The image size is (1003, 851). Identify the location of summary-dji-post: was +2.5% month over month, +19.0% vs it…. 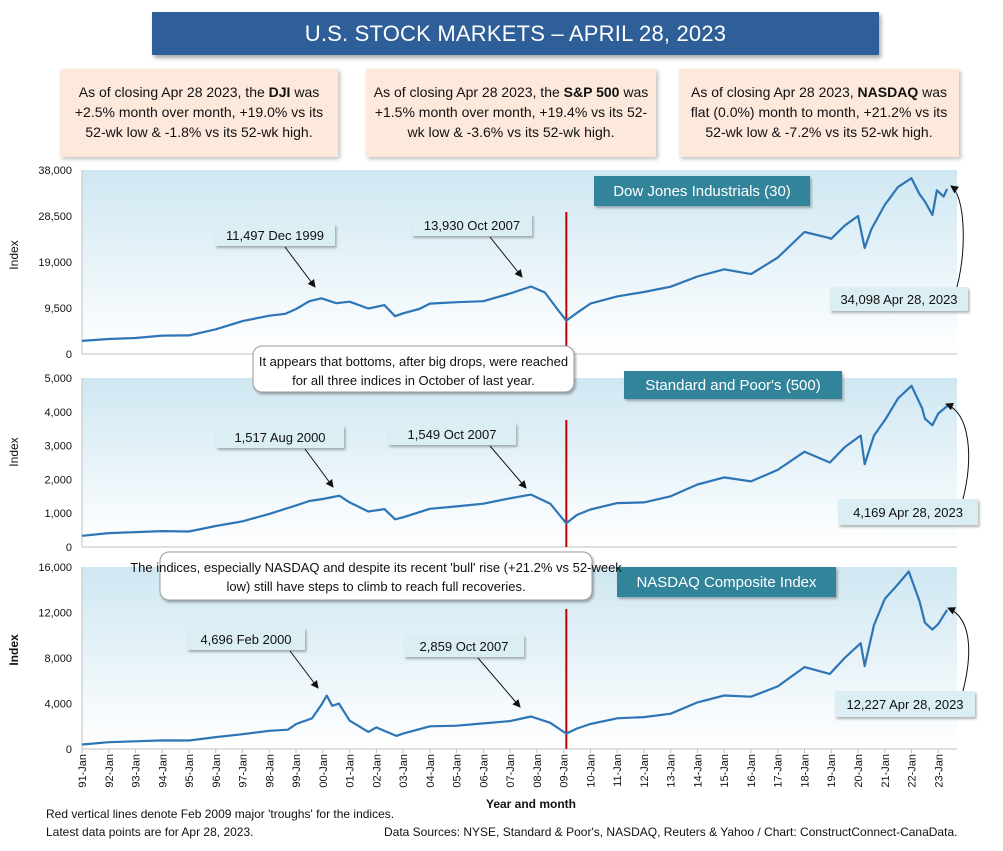
(199, 112).